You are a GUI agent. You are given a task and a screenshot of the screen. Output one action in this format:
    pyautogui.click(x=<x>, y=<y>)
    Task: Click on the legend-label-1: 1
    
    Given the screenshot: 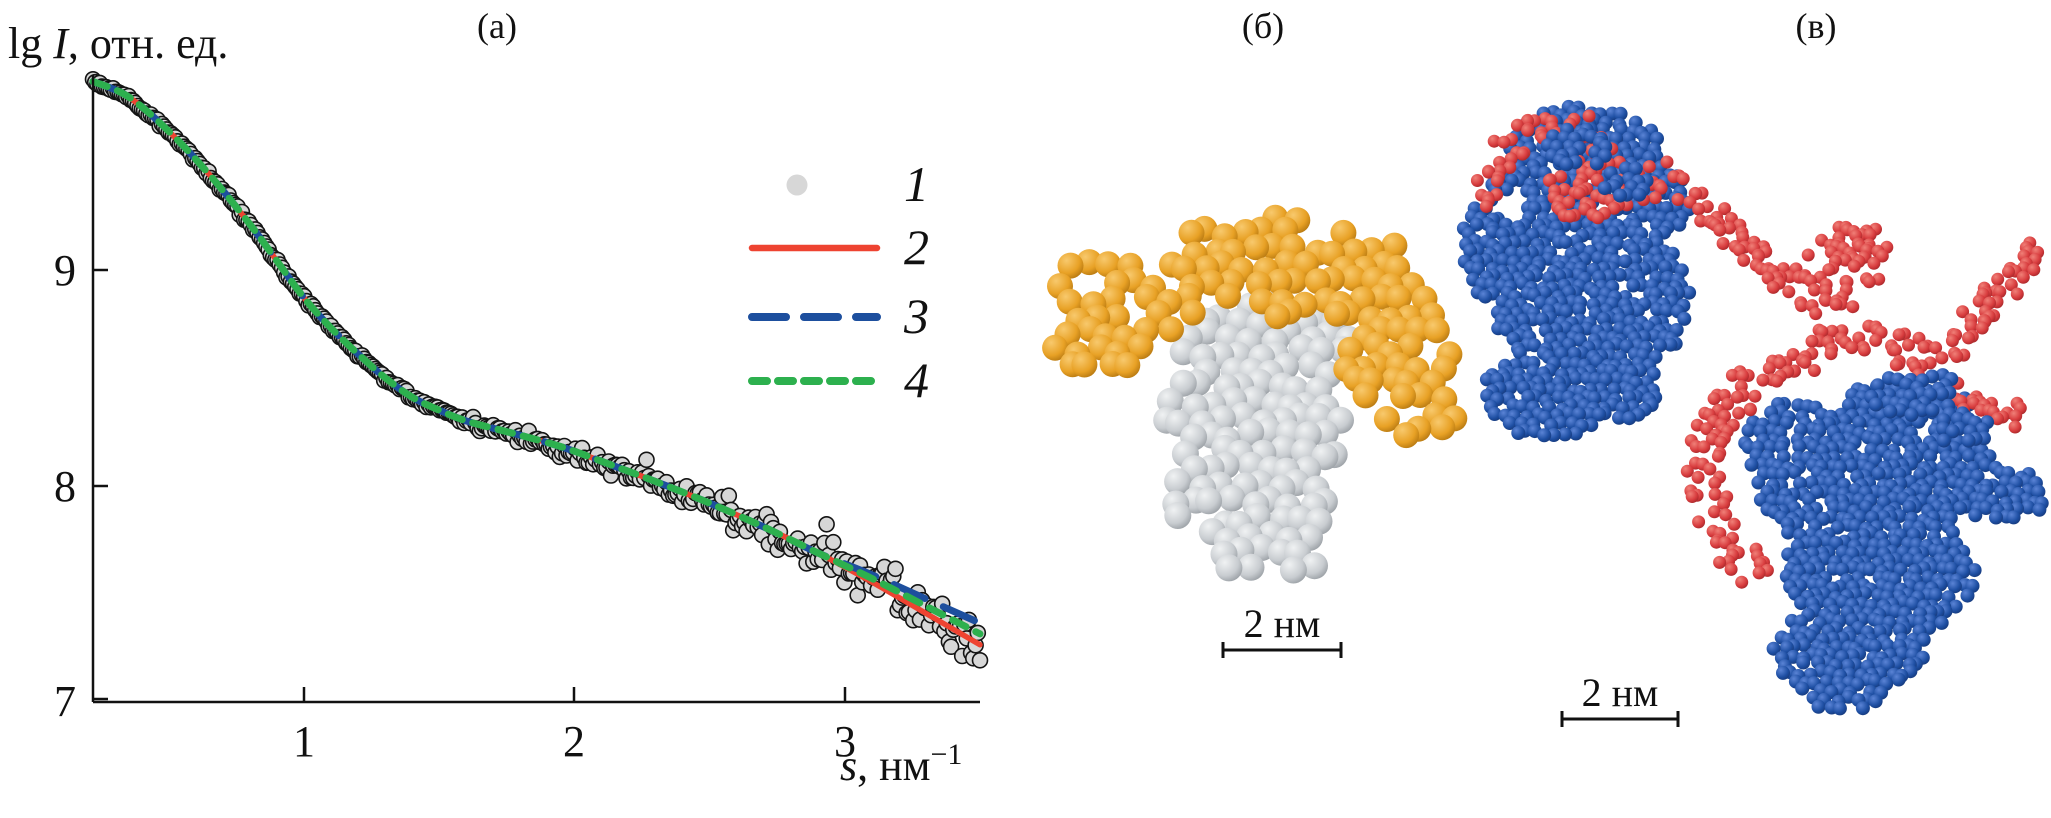 What is the action you would take?
    pyautogui.click(x=916, y=184)
    